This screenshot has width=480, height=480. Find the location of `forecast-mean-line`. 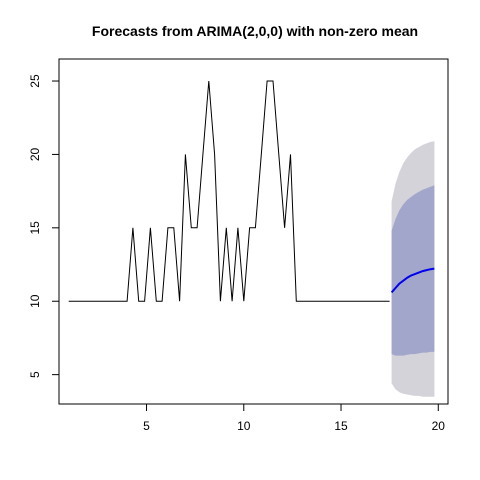

forecast-mean-line is located at coordinates (412, 280).